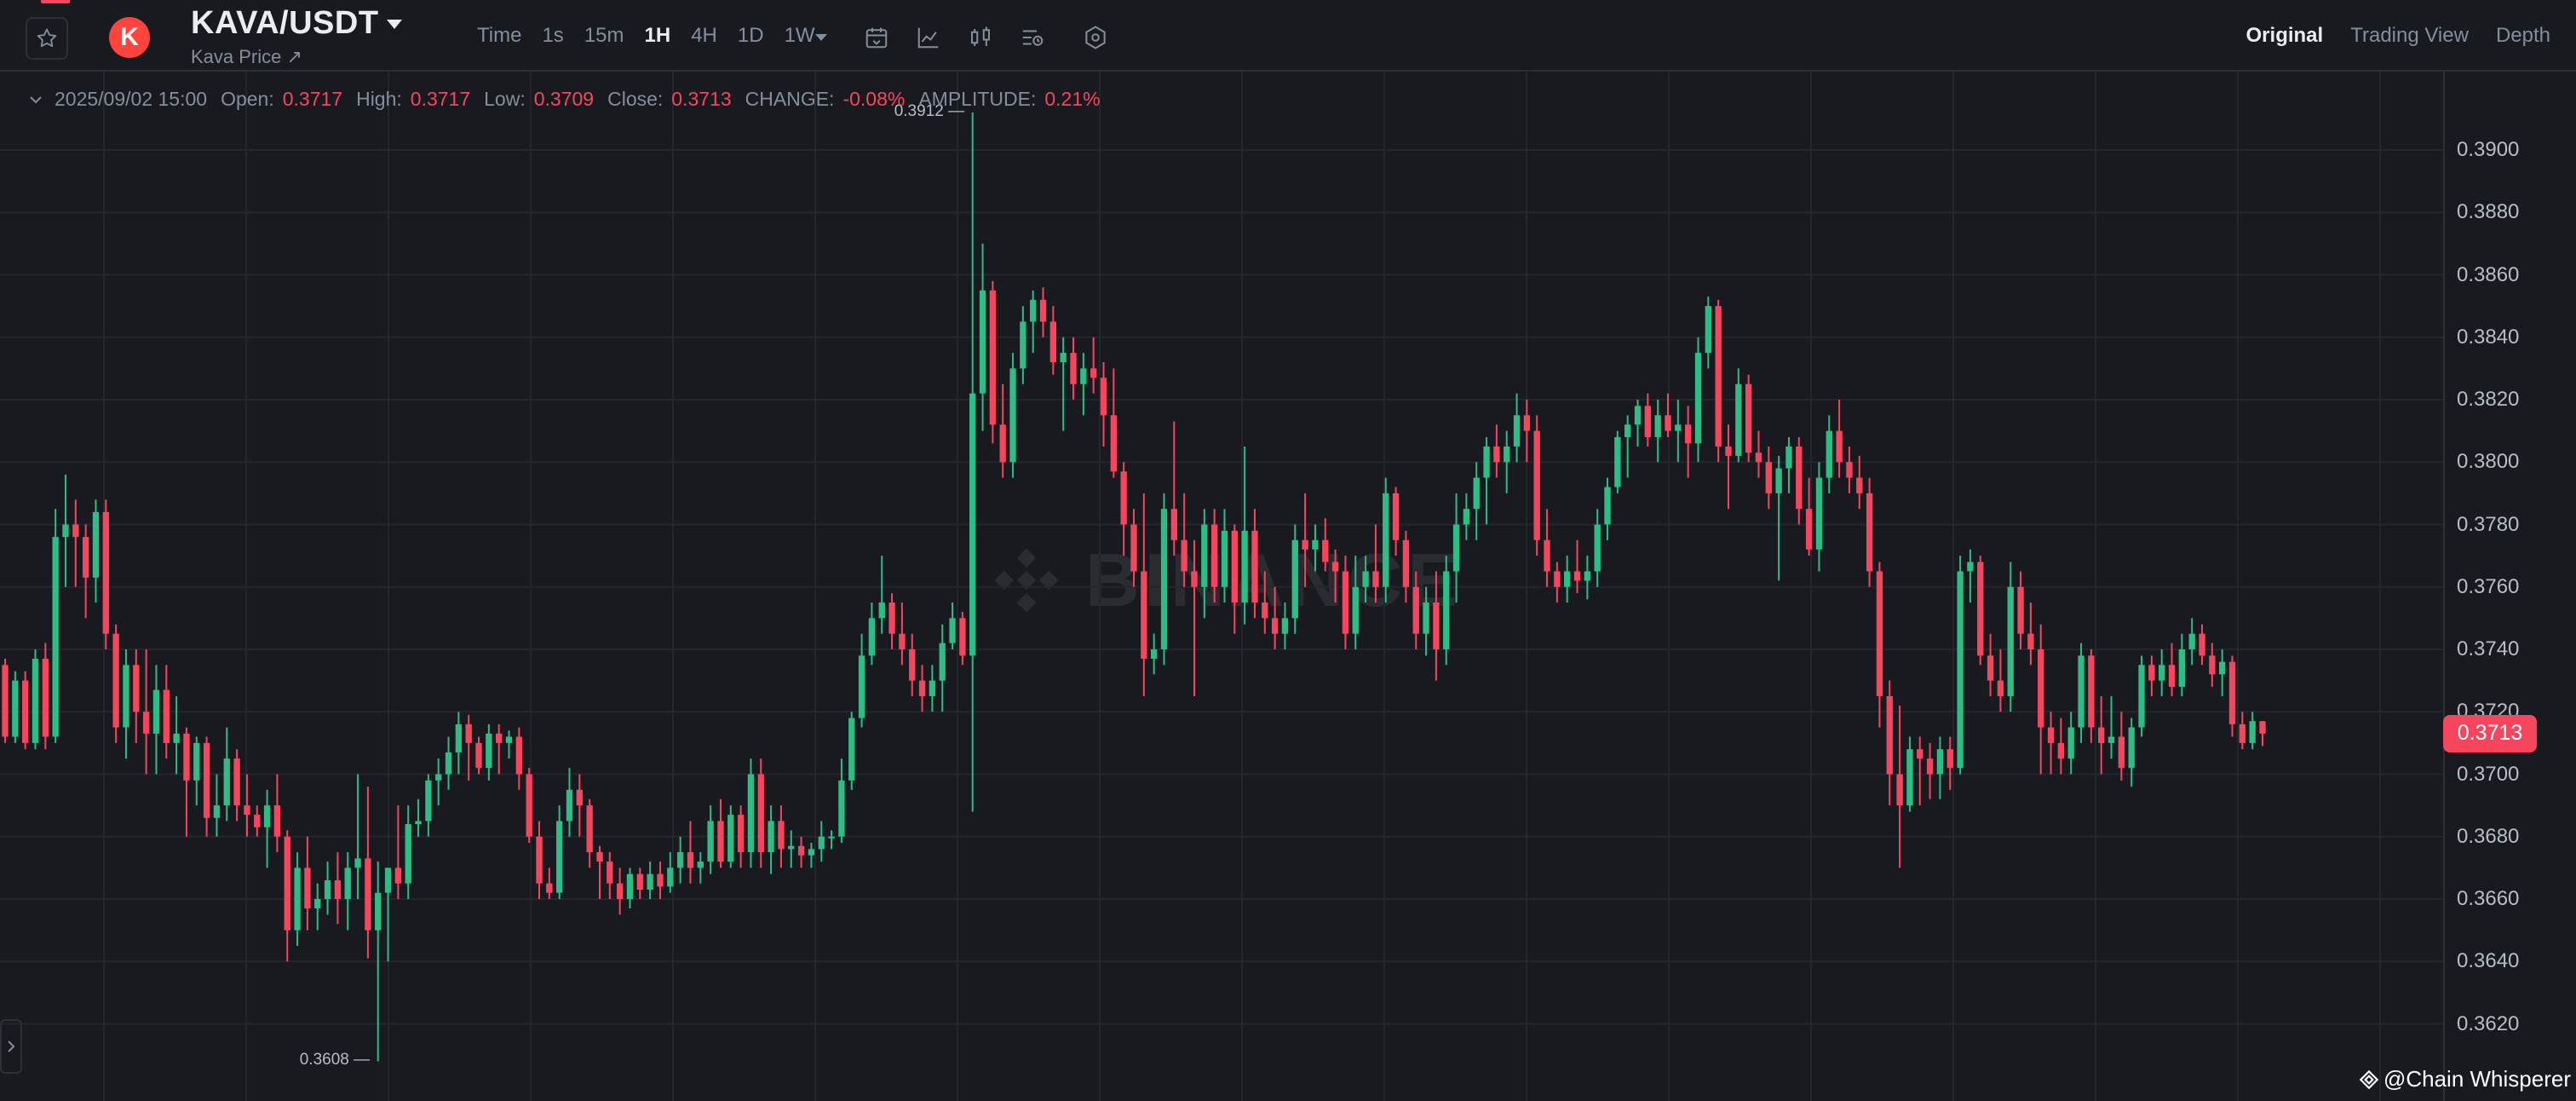 This screenshot has height=1101, width=2576. I want to click on tab-original: Original, so click(2284, 35).